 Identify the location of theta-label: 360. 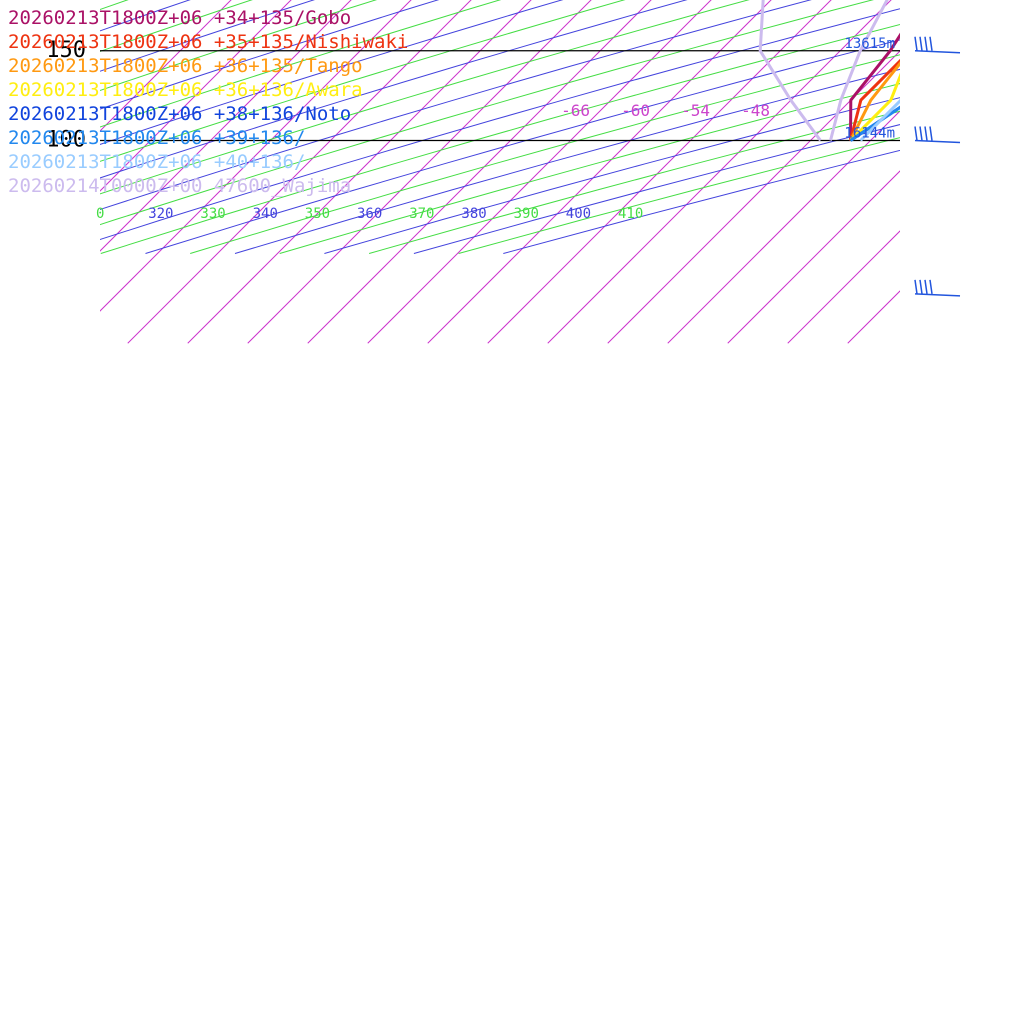
(369, 214).